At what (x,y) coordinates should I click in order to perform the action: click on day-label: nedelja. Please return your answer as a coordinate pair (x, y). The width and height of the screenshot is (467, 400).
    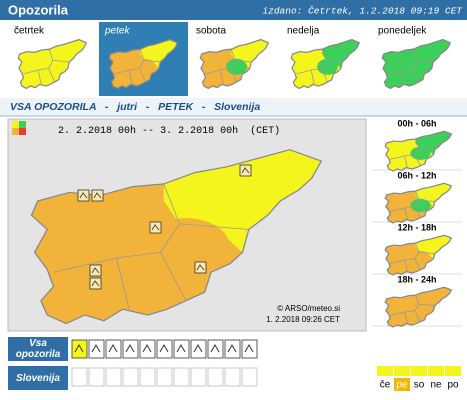
    Looking at the image, I should click on (303, 31).